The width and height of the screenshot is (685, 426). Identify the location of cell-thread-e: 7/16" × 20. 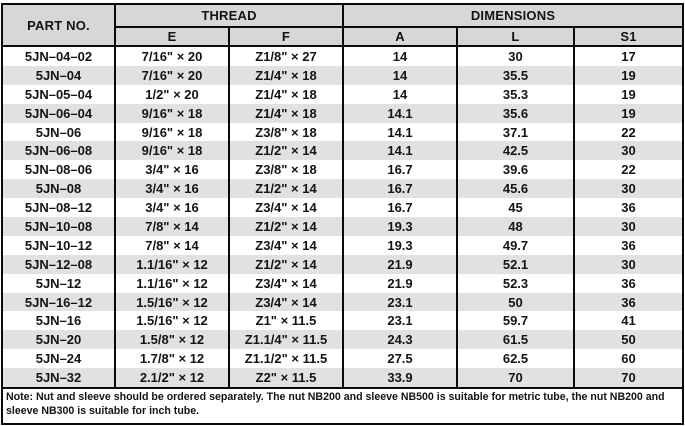
(171, 75).